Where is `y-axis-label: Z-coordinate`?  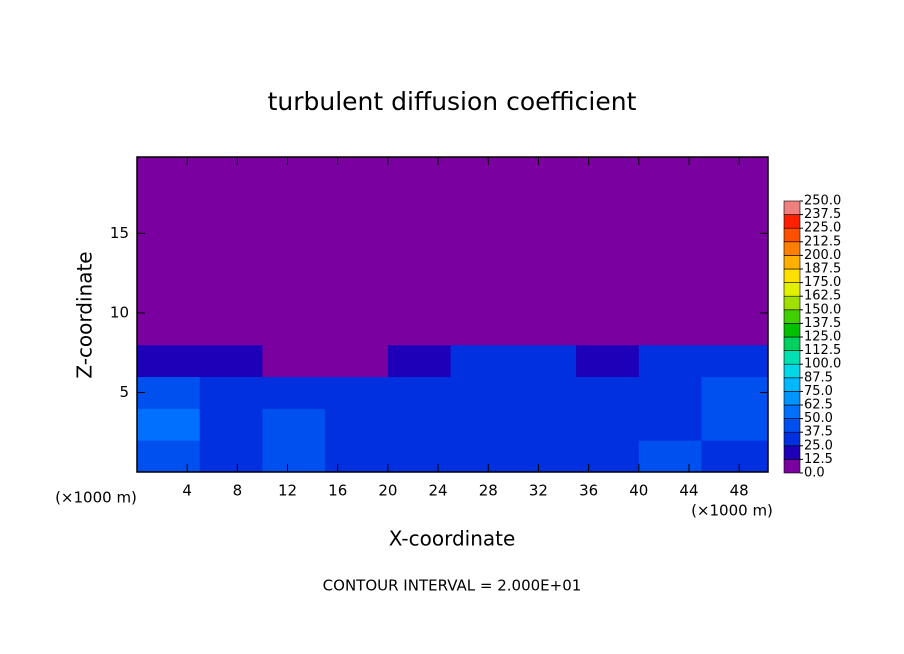 y-axis-label: Z-coordinate is located at coordinates (85, 314).